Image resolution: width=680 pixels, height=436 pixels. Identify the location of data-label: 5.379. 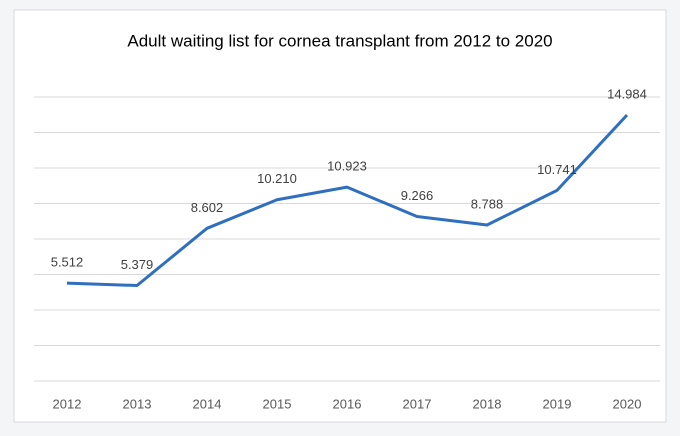
(137, 264).